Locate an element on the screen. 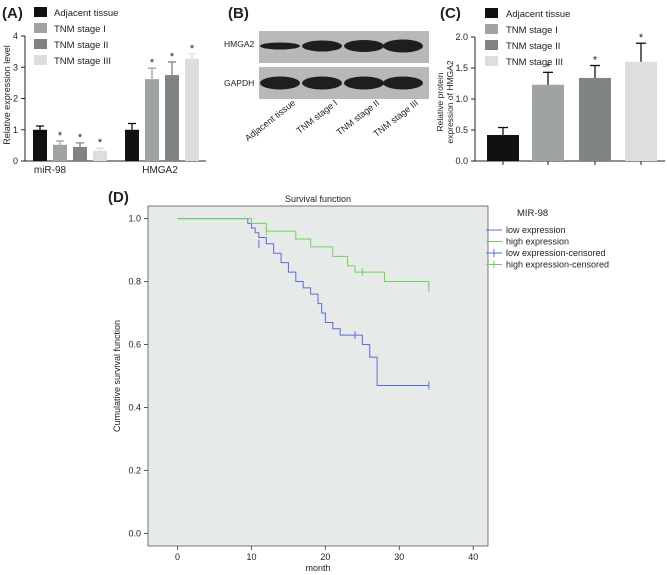 The height and width of the screenshot is (575, 667). survival-legend-low: low expression is located at coordinates (536, 230).